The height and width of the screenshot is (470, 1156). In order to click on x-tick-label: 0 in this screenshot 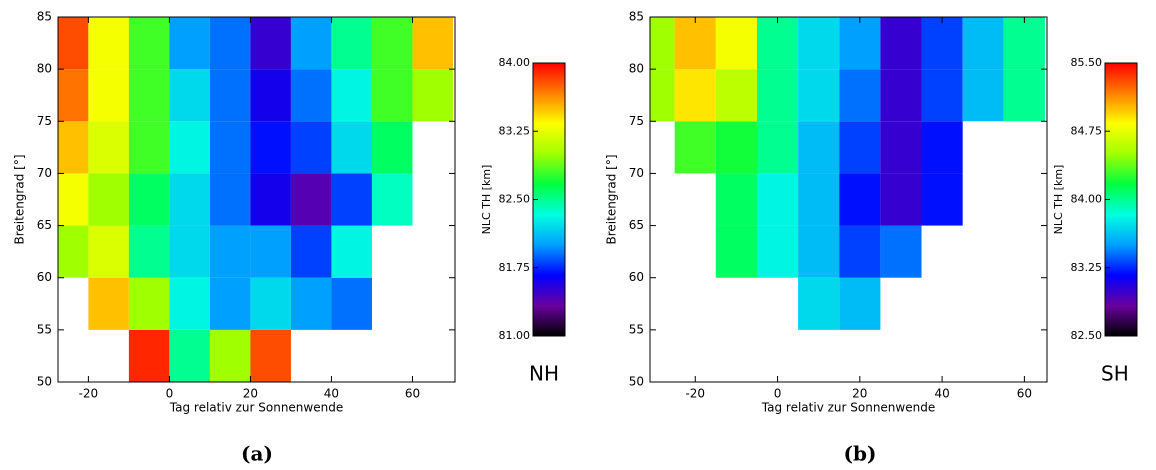, I will do `click(778, 394)`.